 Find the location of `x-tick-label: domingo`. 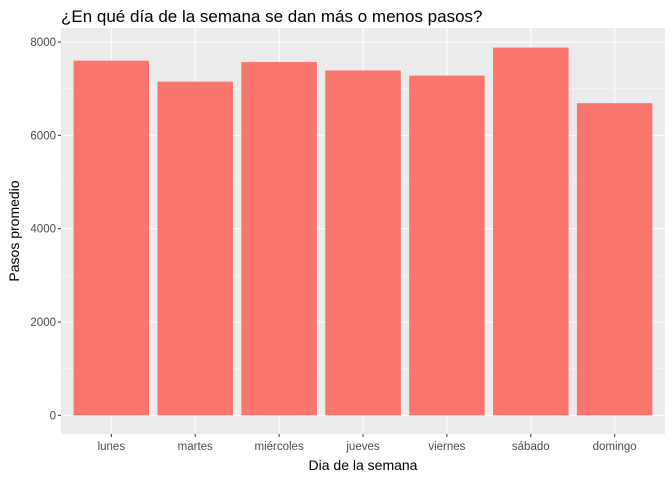

x-tick-label: domingo is located at coordinates (615, 447).